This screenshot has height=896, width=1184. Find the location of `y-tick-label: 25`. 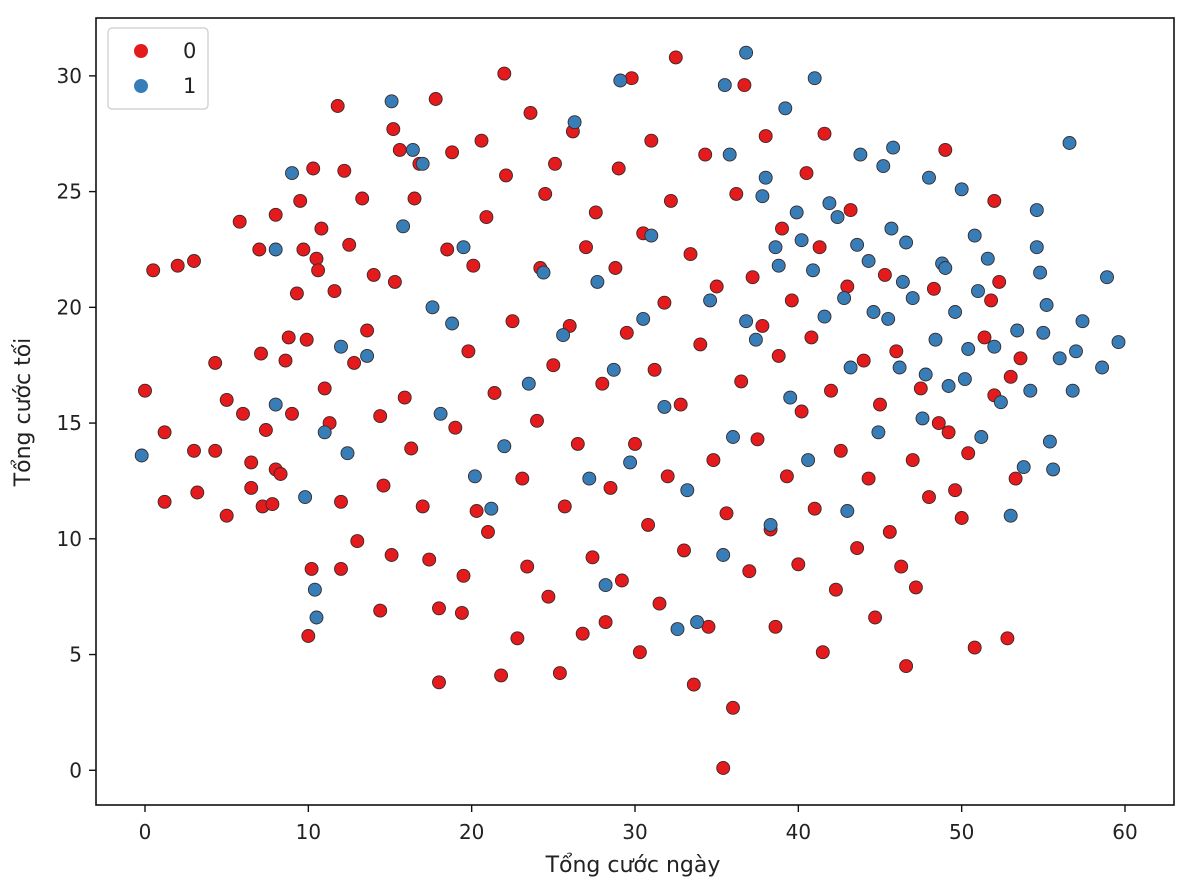

y-tick-label: 25 is located at coordinates (69, 192).